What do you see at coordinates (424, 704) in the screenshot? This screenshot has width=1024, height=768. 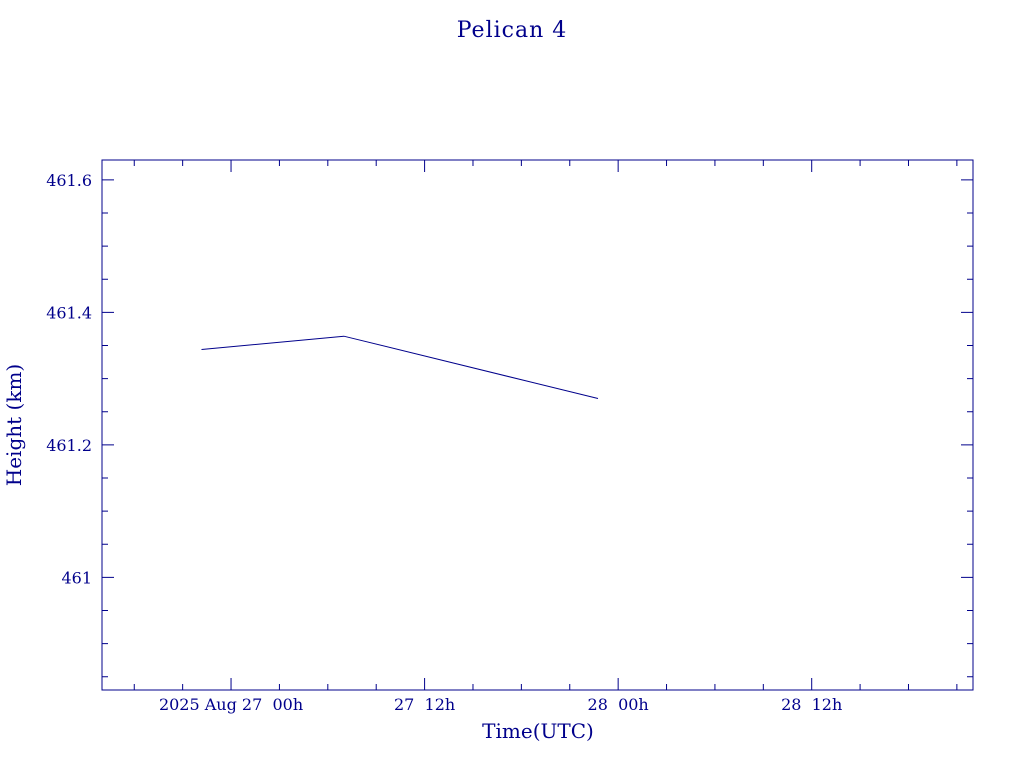 I see `x-tick-label: 27 12h` at bounding box center [424, 704].